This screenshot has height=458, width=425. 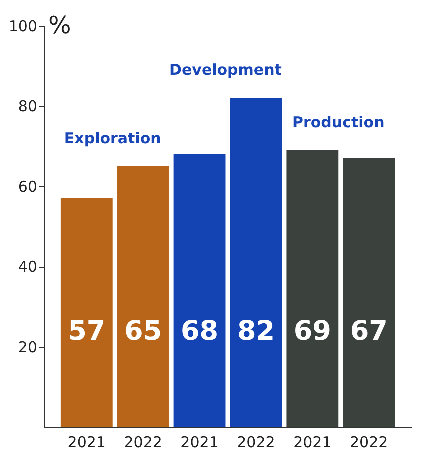 I want to click on y-tick-label: 60, so click(x=28, y=187).